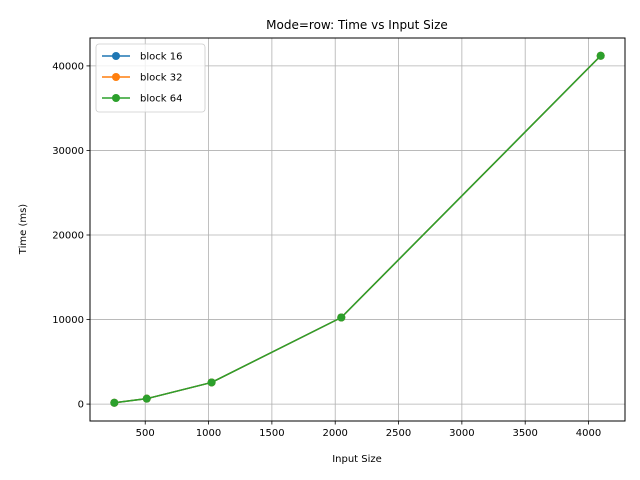 Image resolution: width=640 pixels, height=480 pixels. Describe the element at coordinates (161, 78) in the screenshot. I see `legend-label: block 32` at that location.